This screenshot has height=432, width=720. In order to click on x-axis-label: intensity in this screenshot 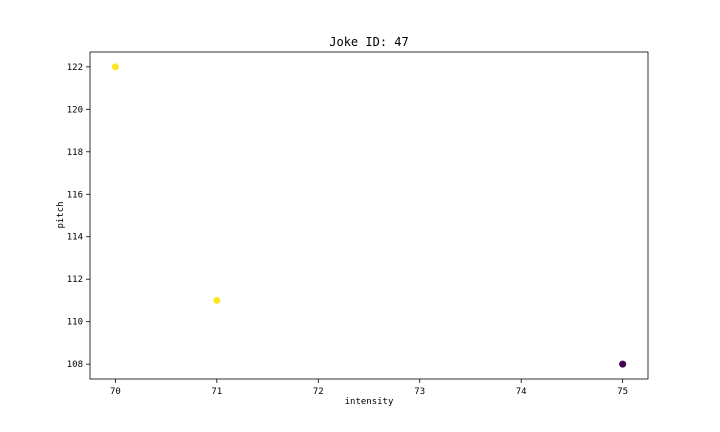, I will do `click(369, 402)`.